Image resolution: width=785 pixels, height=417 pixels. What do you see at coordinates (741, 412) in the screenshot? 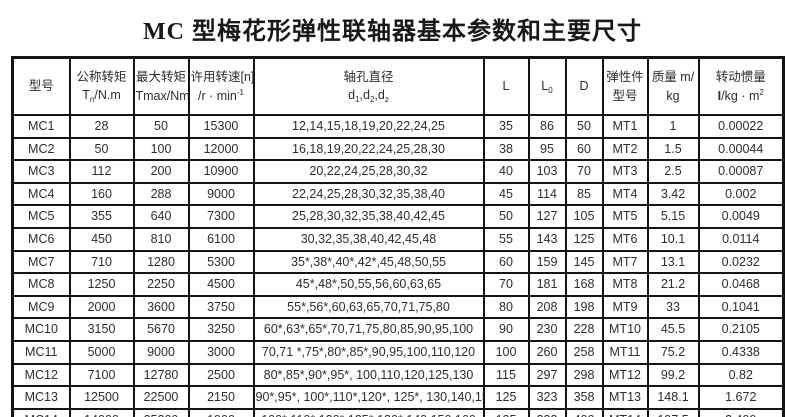
I see `table-cell: 2.499` at bounding box center [741, 412].